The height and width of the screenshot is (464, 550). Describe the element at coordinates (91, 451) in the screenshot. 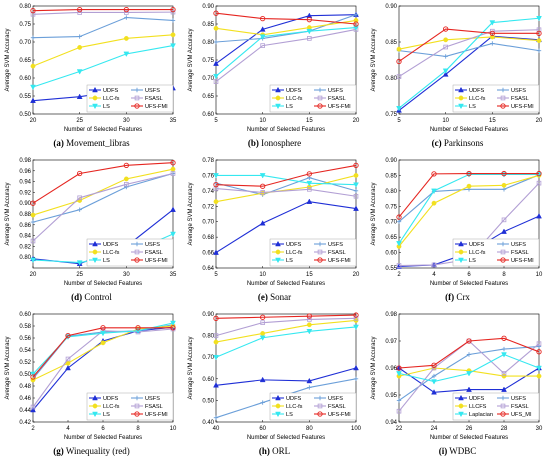

I see `caption-g: (g) Winequality (red)` at that location.